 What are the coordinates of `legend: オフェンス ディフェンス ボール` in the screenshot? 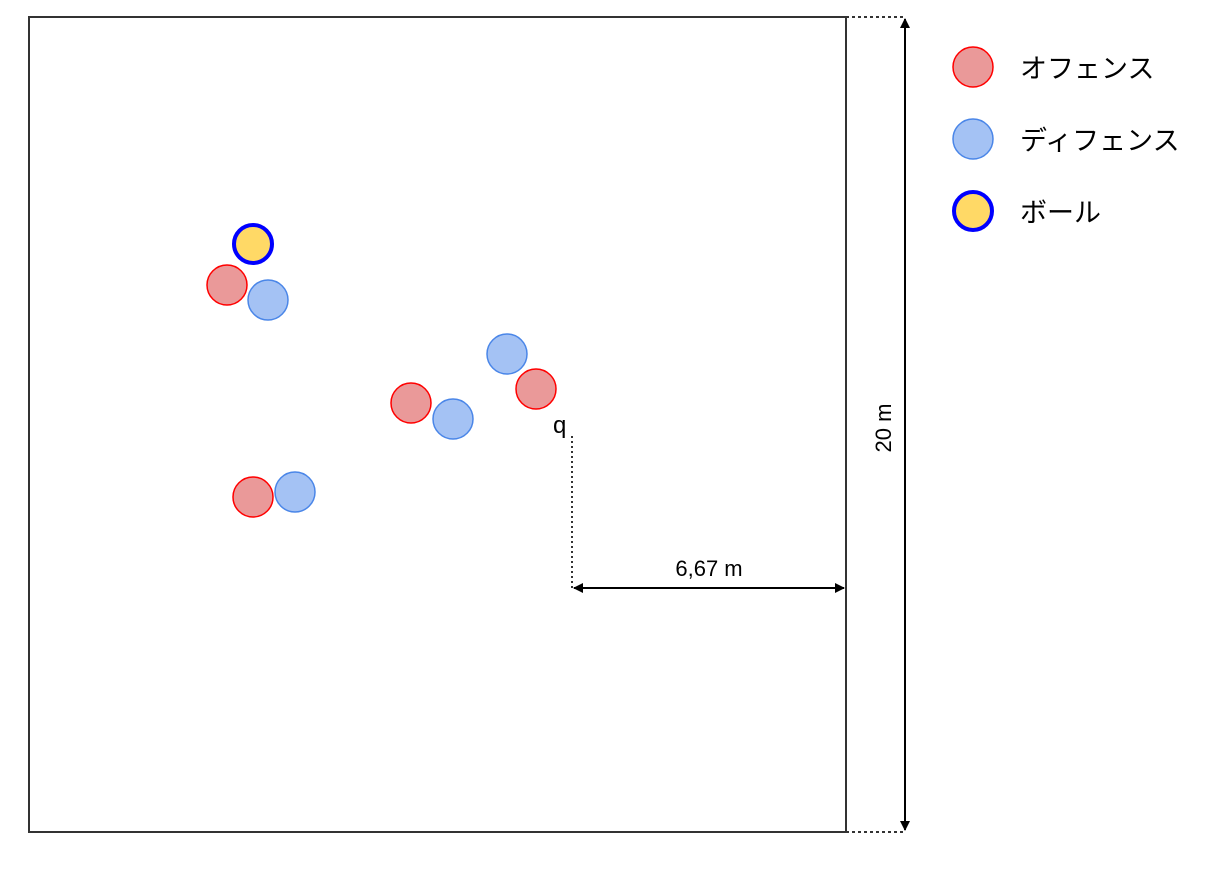 It's located at (1066, 139).